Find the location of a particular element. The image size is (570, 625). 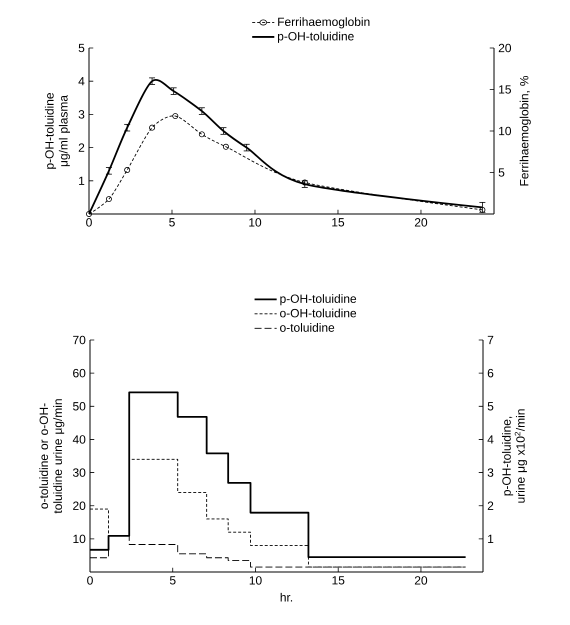

y-tick-label: 40 is located at coordinates (79, 439).